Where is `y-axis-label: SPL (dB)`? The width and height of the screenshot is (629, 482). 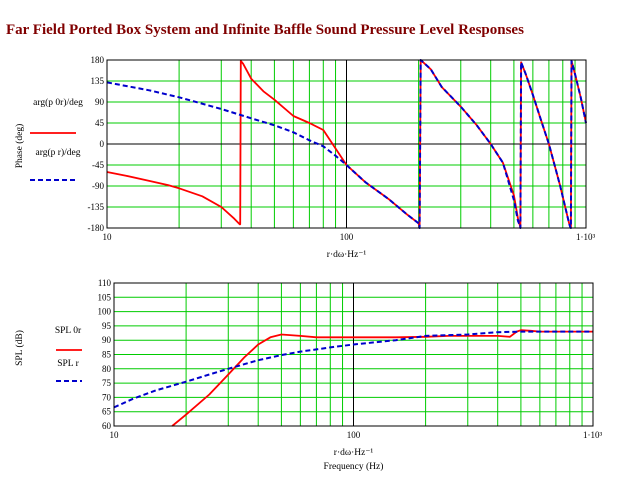
y-axis-label: SPL (dB) is located at coordinates (19, 348).